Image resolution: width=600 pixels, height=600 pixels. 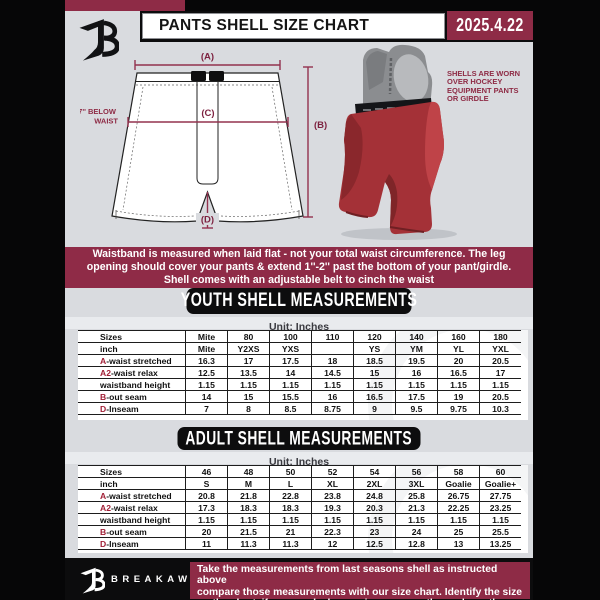 What do you see at coordinates (458, 471) in the screenshot?
I see `value-cell: 58` at bounding box center [458, 471].